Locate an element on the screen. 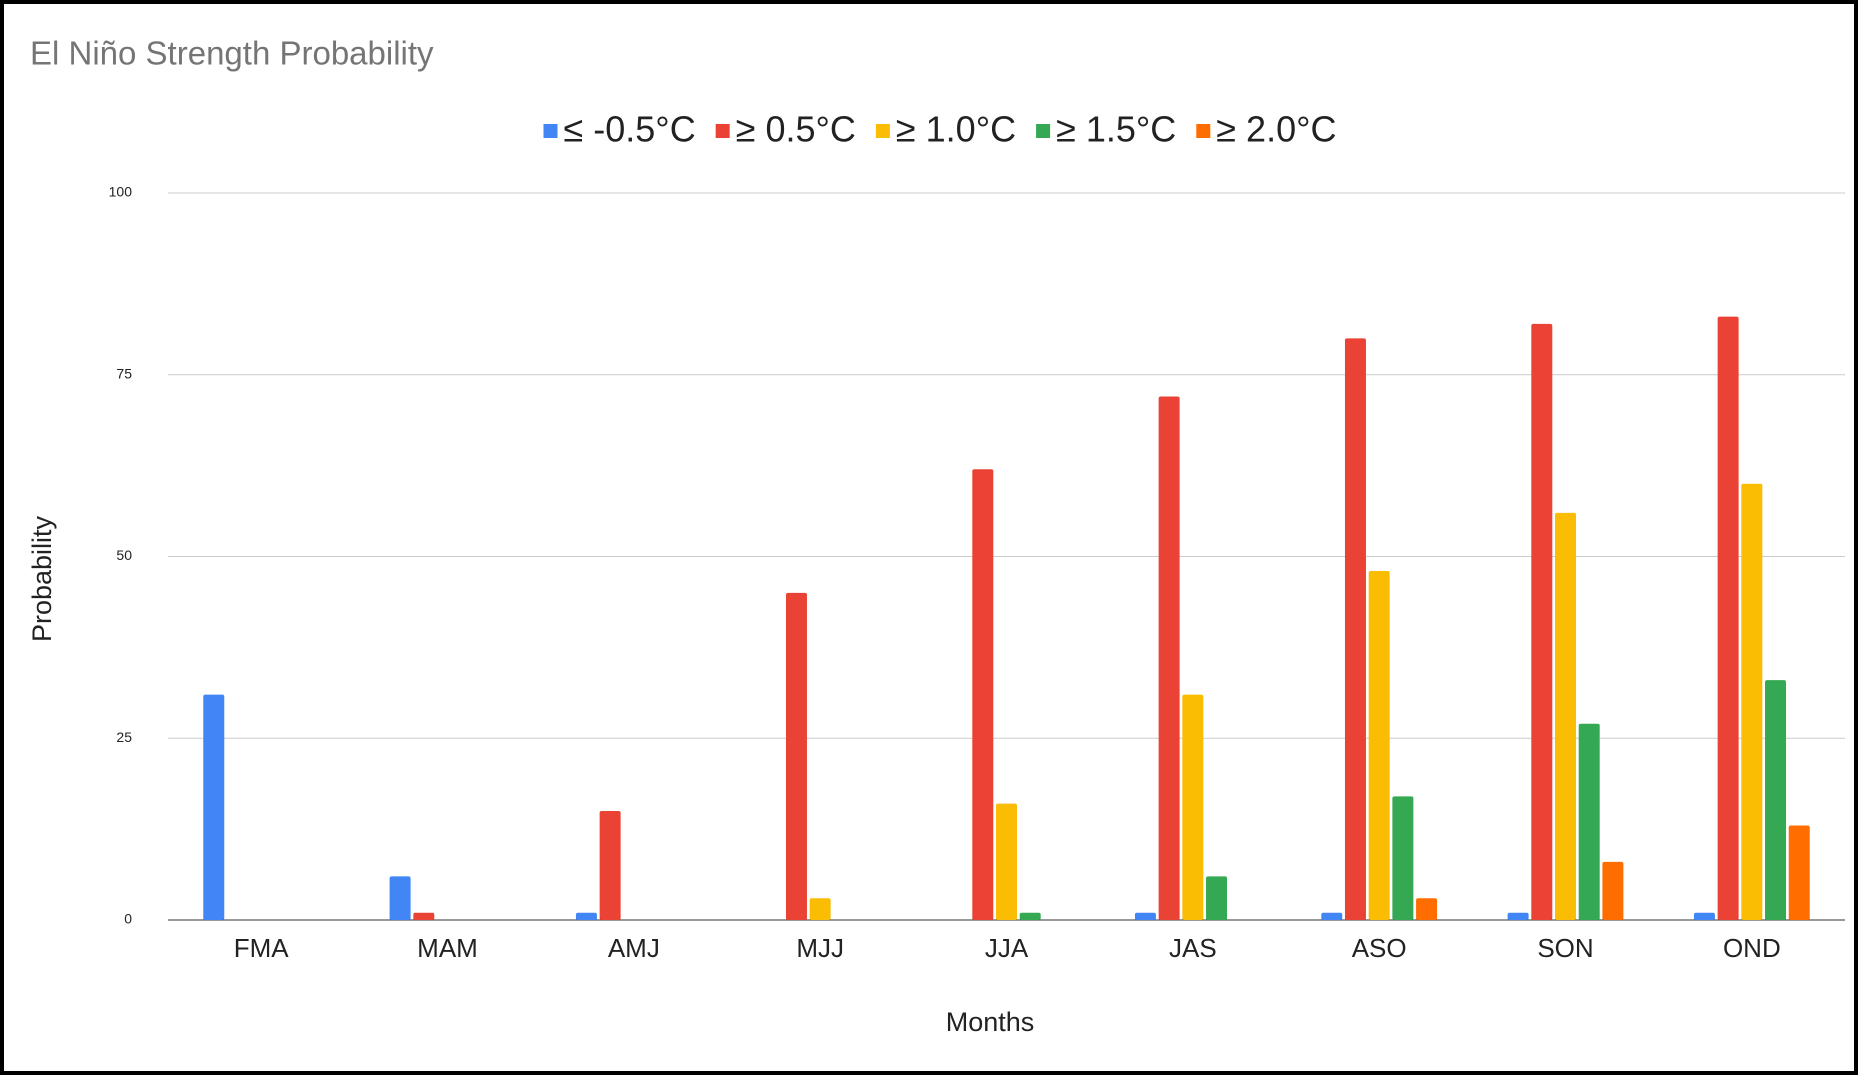  legend-label: ≥ 1.5°C is located at coordinates (1116, 129).